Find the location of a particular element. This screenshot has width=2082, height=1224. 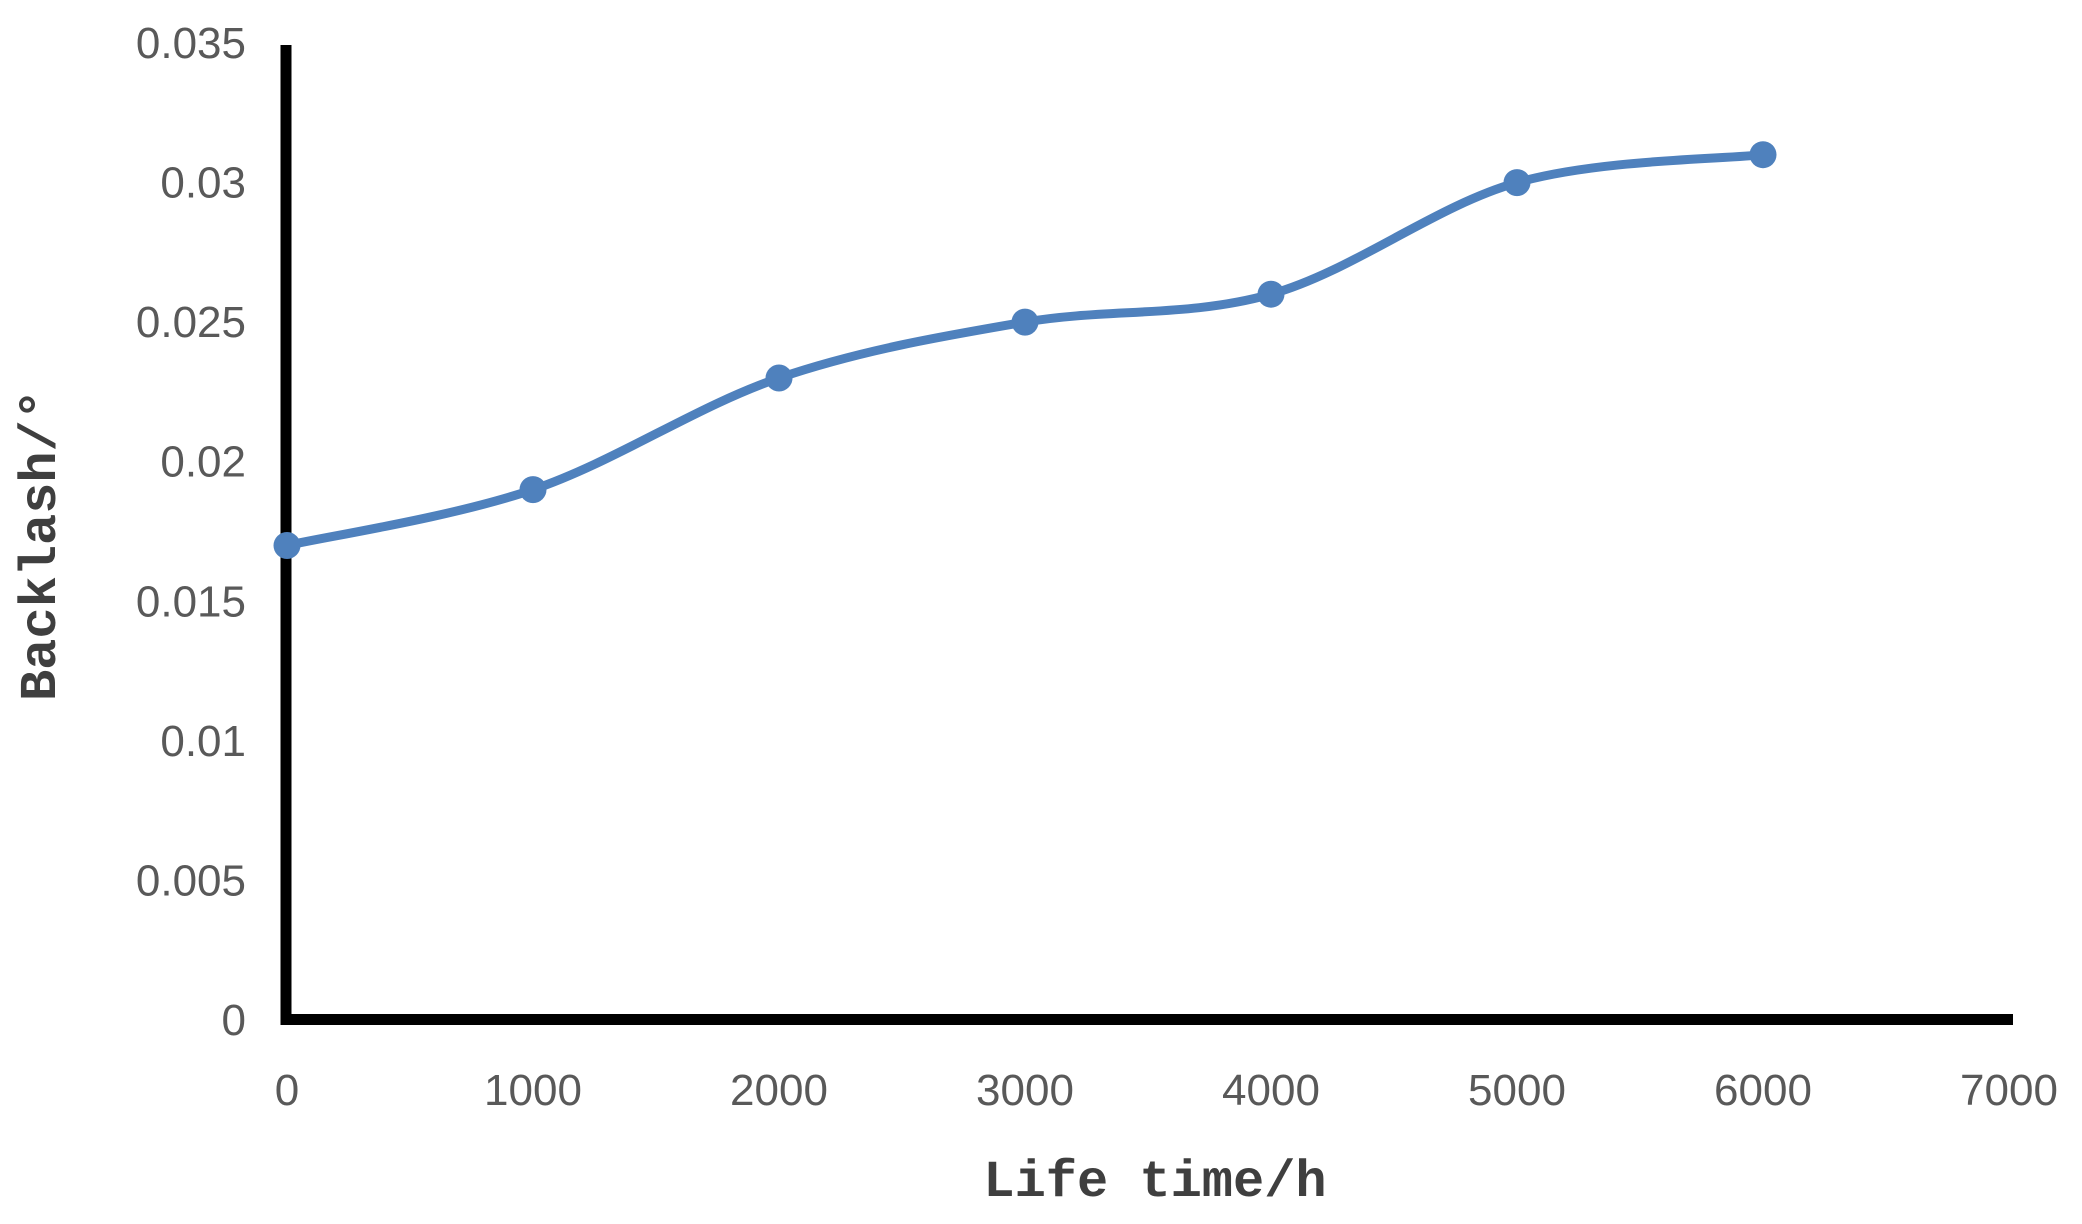

y-tick-label: 0.01 is located at coordinates (203, 741).